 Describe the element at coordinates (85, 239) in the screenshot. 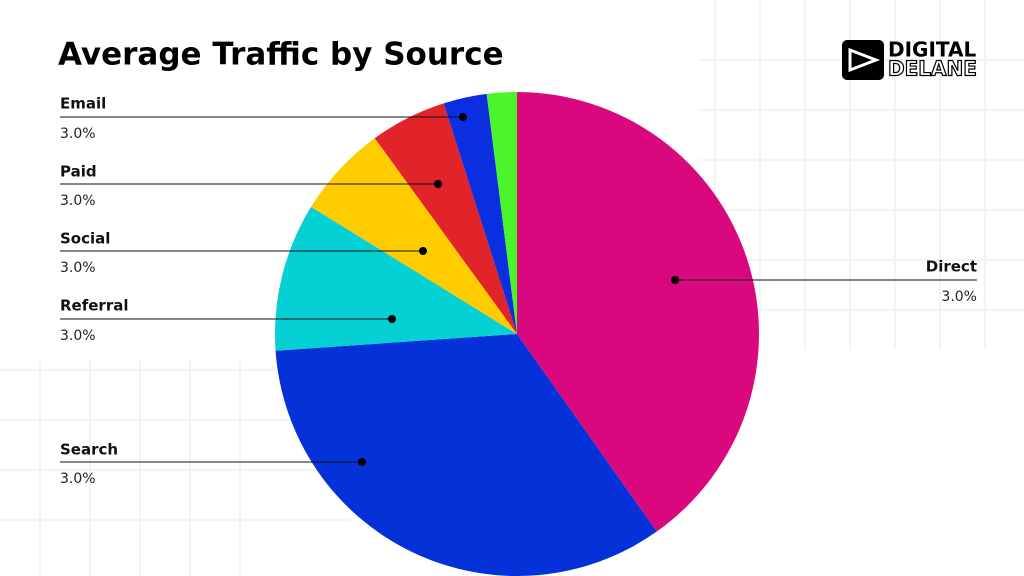

I see `slice-label: Social` at that location.